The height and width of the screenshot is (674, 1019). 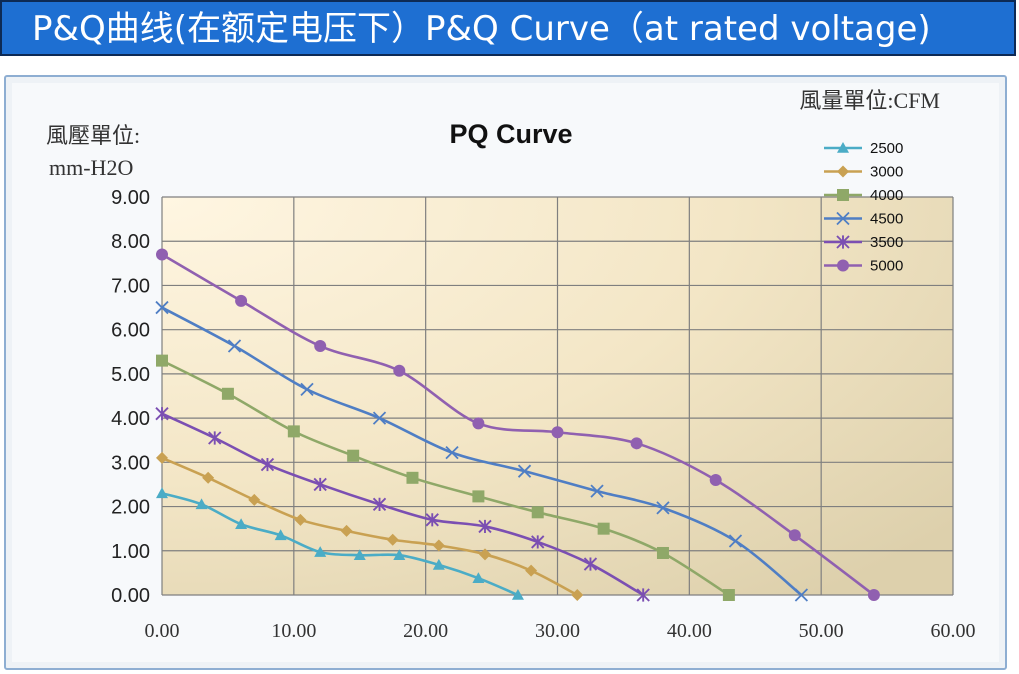 I want to click on legend-2500-marker, so click(x=843, y=147).